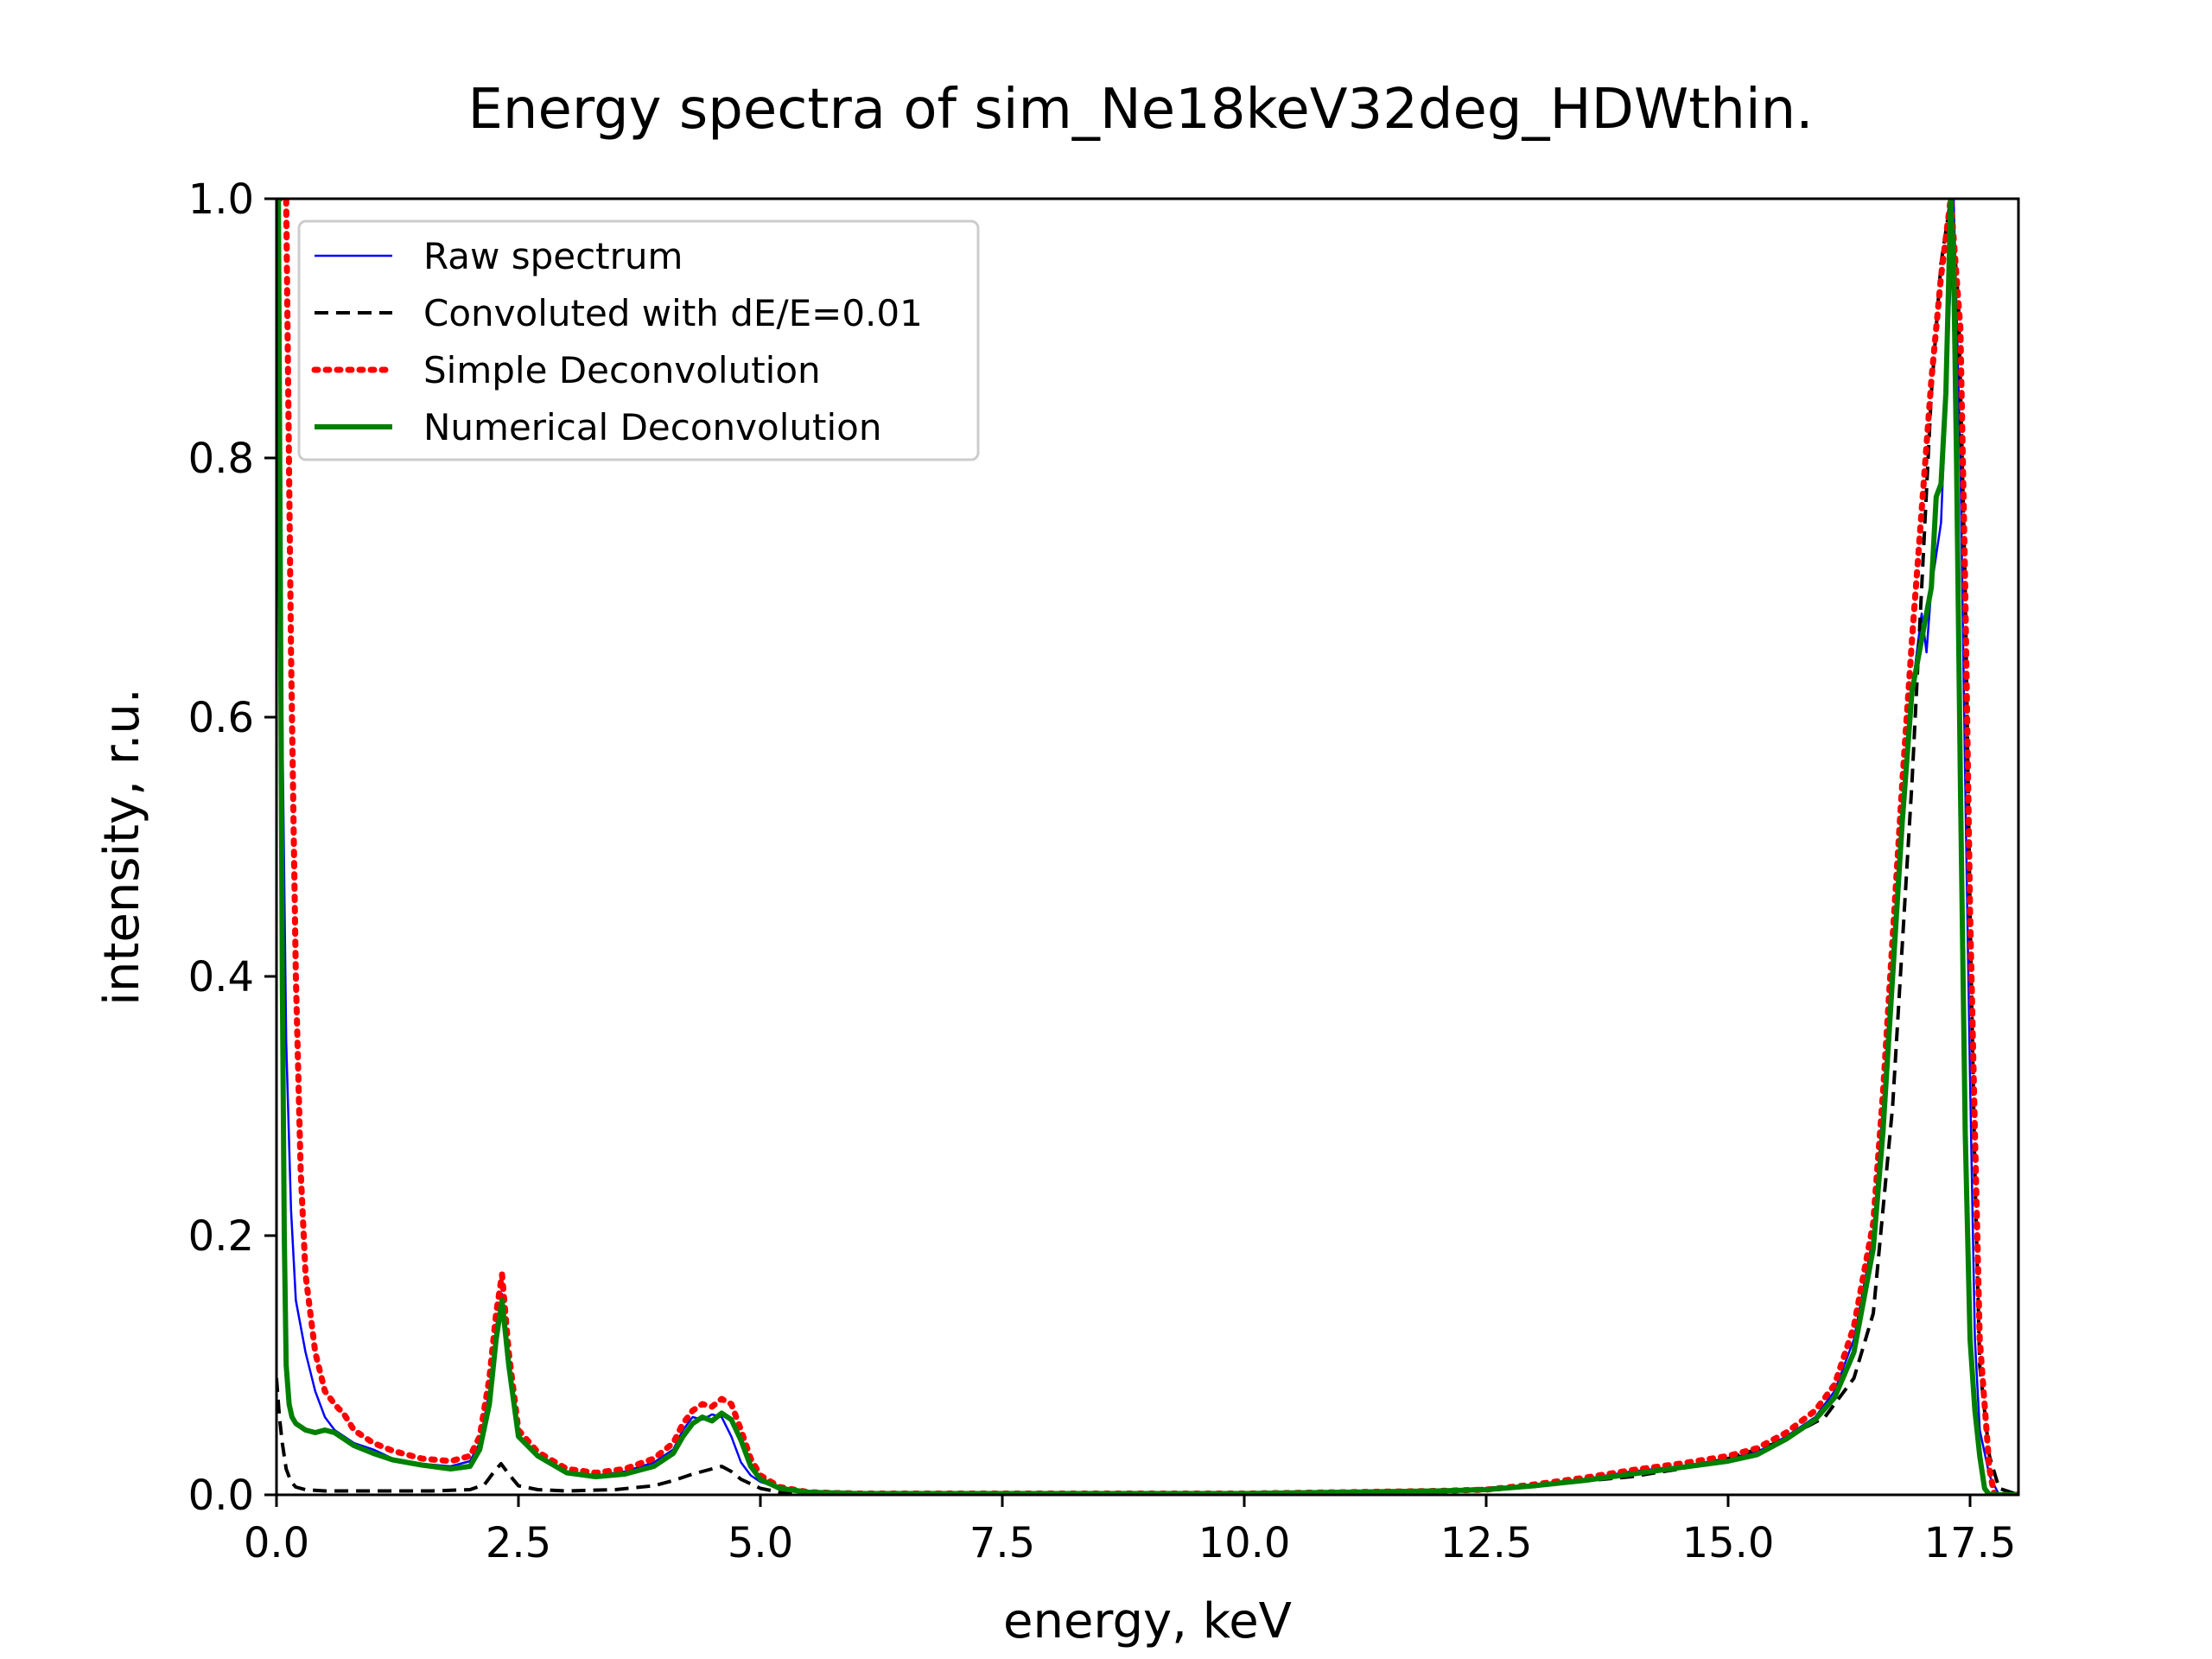  Describe the element at coordinates (221, 977) in the screenshot. I see `y-tick-label: 0.4` at that location.